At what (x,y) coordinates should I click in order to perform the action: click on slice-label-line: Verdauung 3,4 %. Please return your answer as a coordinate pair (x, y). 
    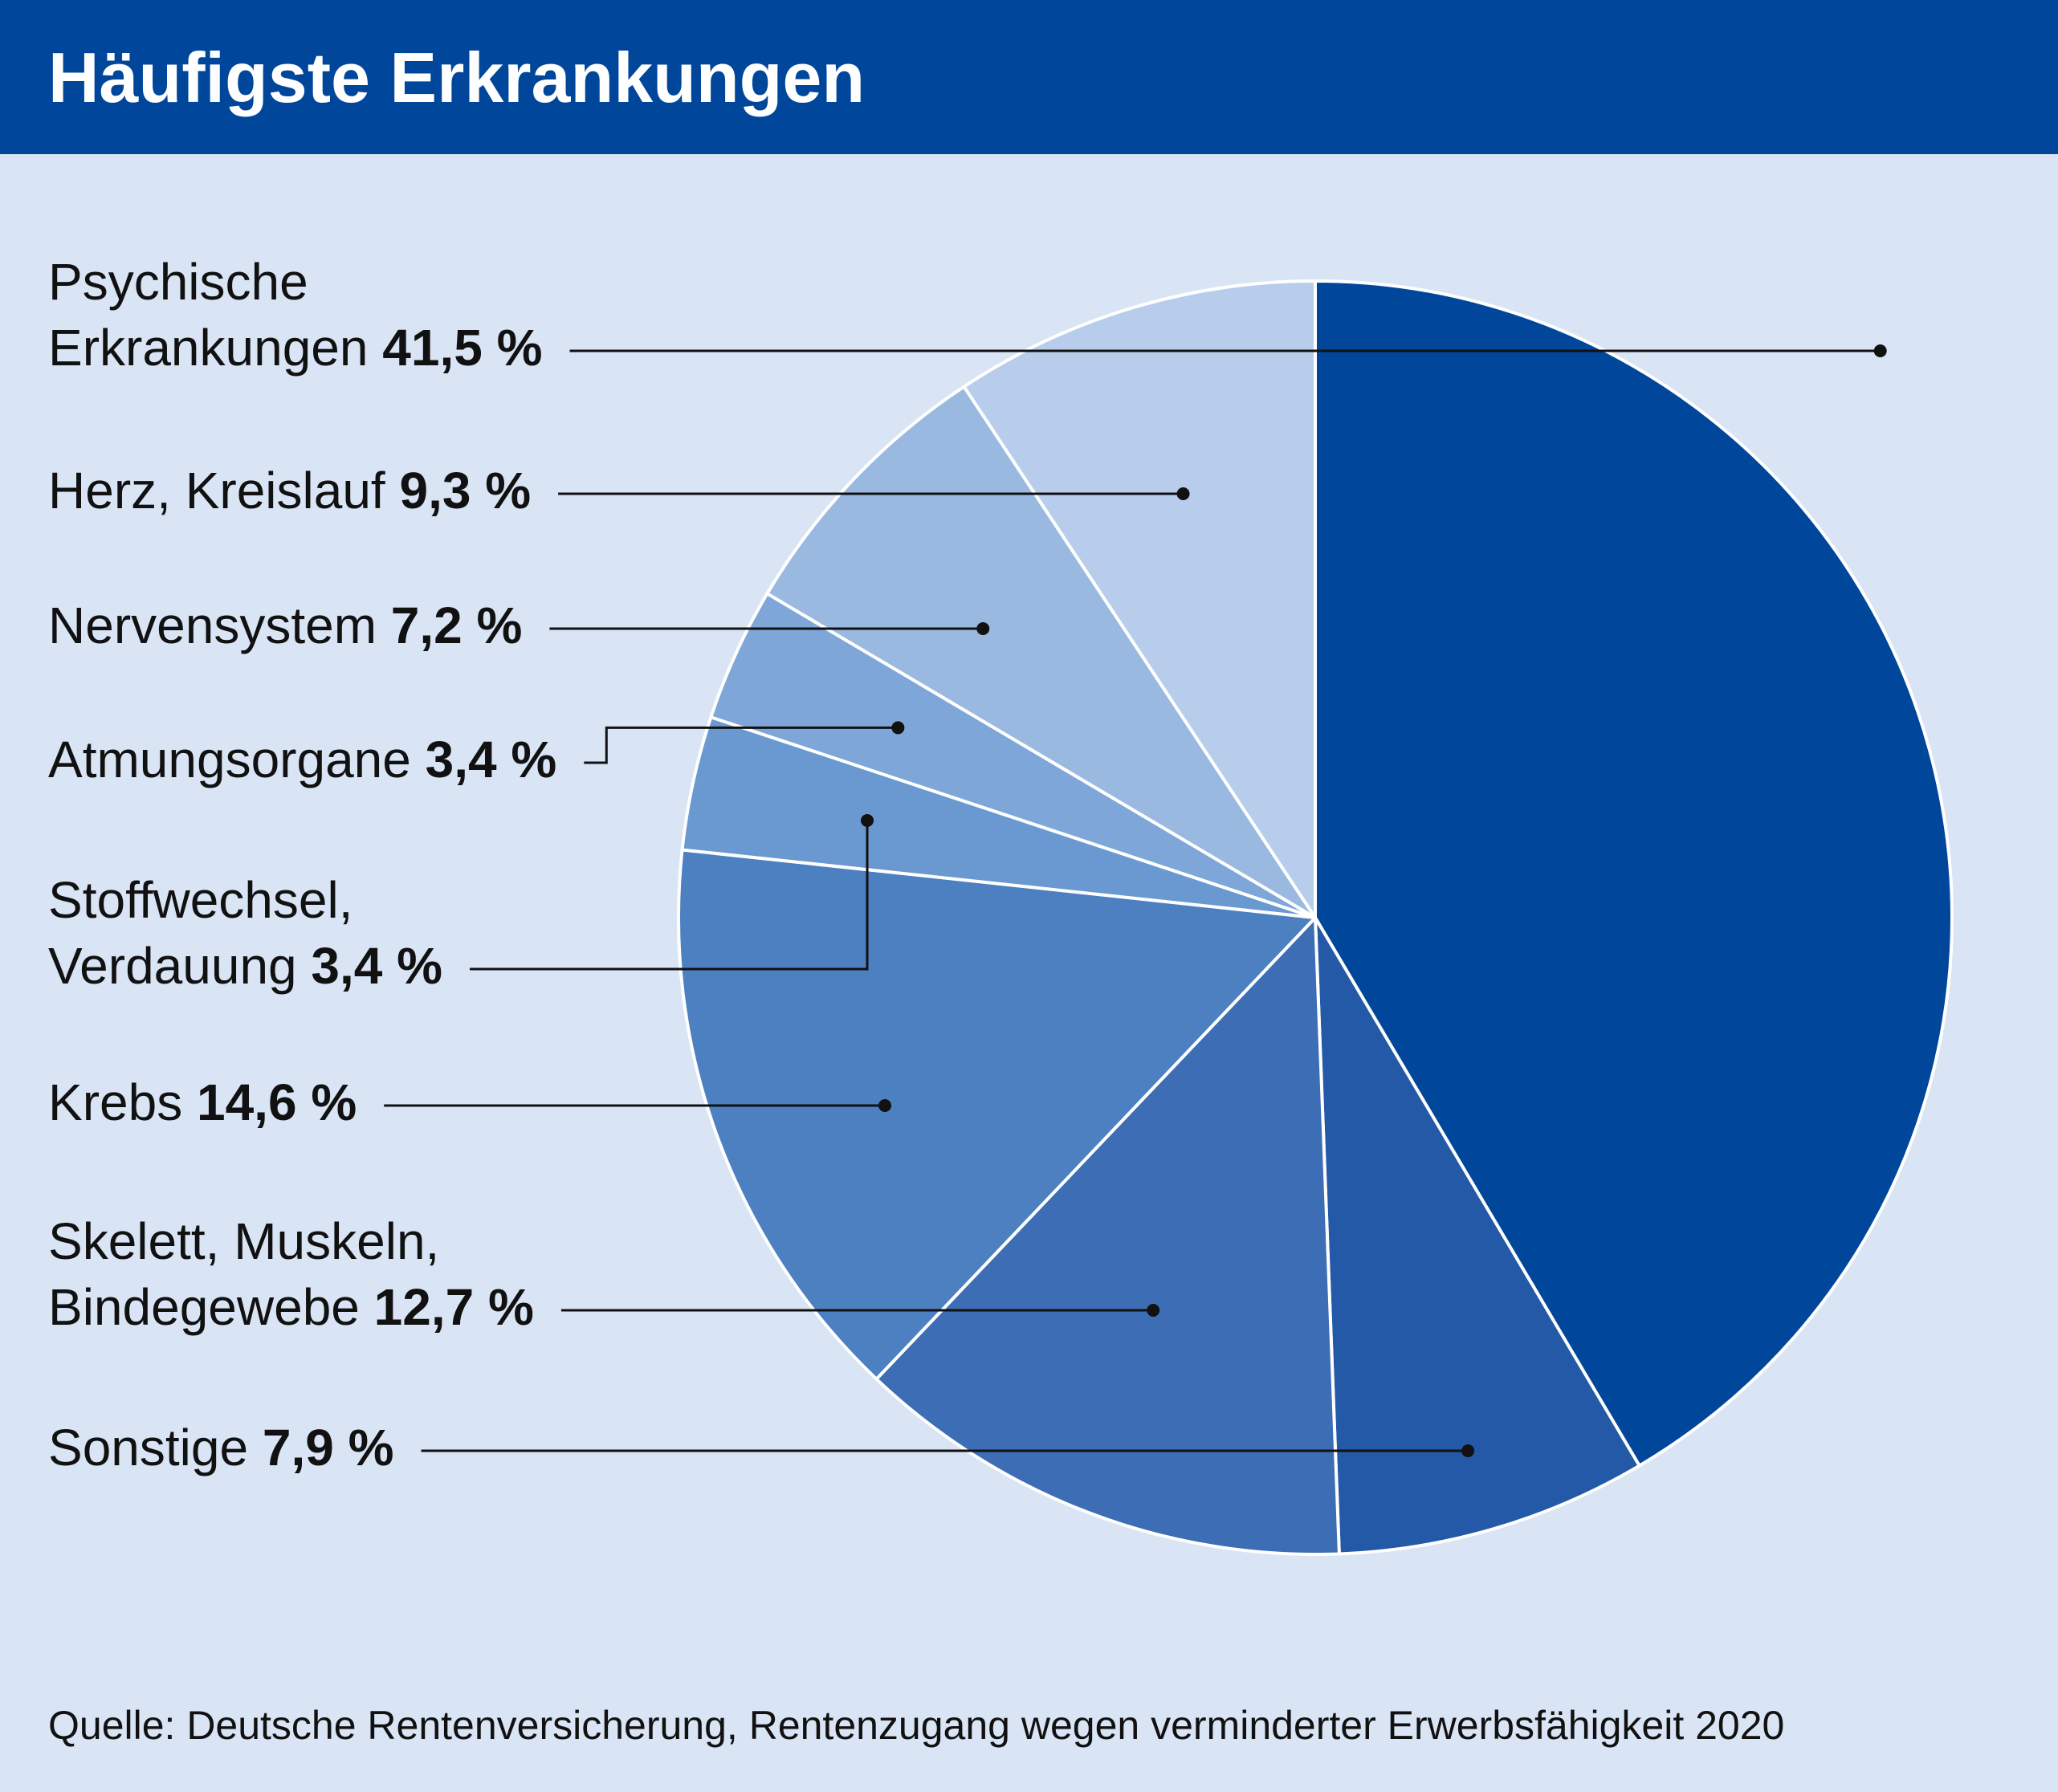
    Looking at the image, I should click on (245, 966).